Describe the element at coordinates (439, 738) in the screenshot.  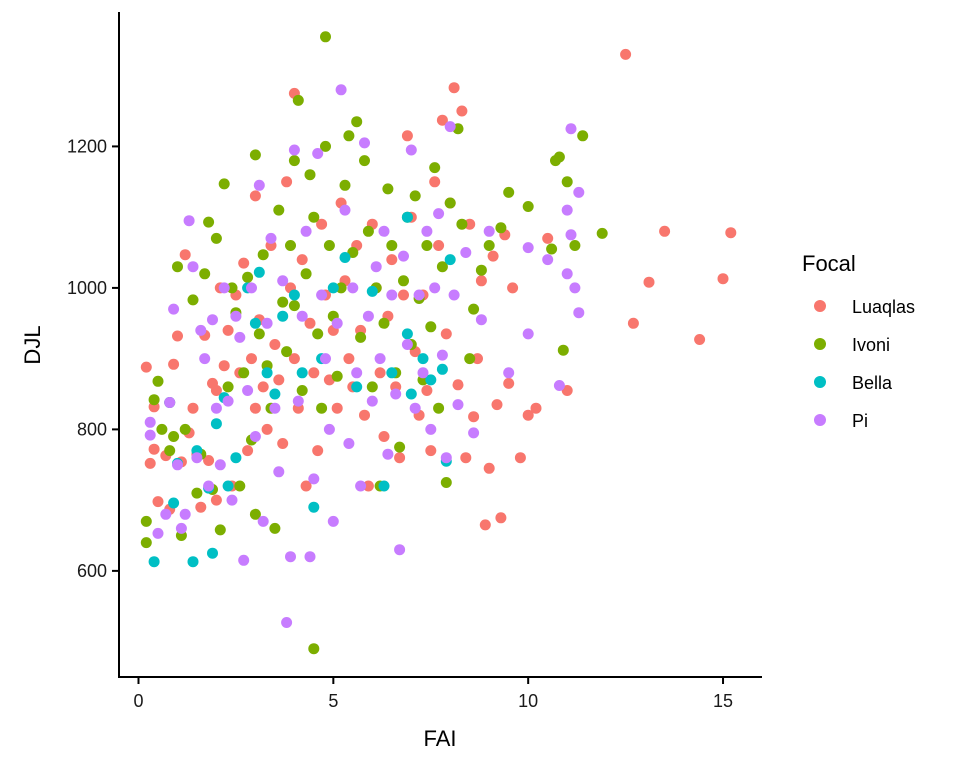
I see `x-axis-title: FAI` at that location.